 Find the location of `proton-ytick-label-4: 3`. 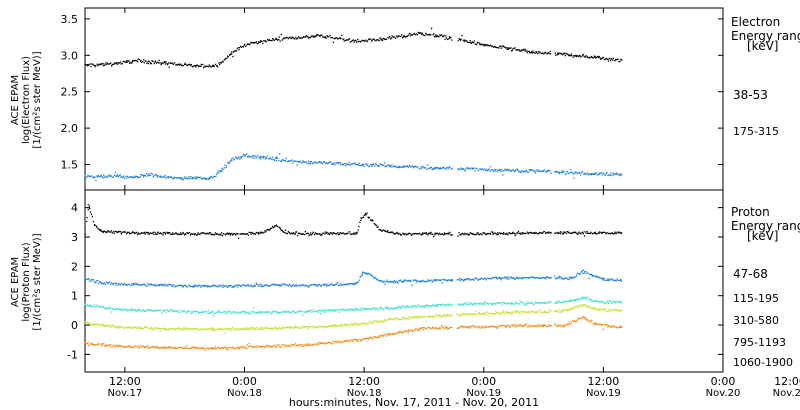

proton-ytick-label-4: 3 is located at coordinates (74, 237).